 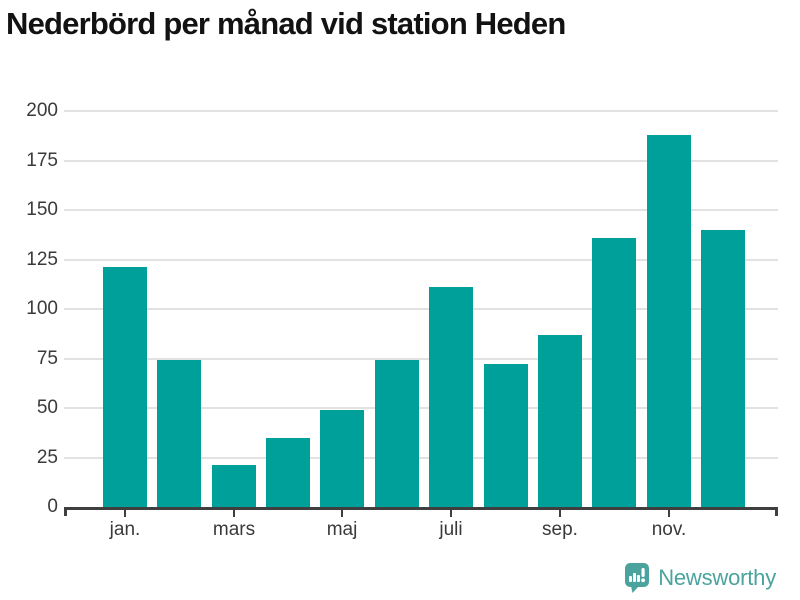 What do you see at coordinates (451, 529) in the screenshot?
I see `x-axis-tick-label: juli` at bounding box center [451, 529].